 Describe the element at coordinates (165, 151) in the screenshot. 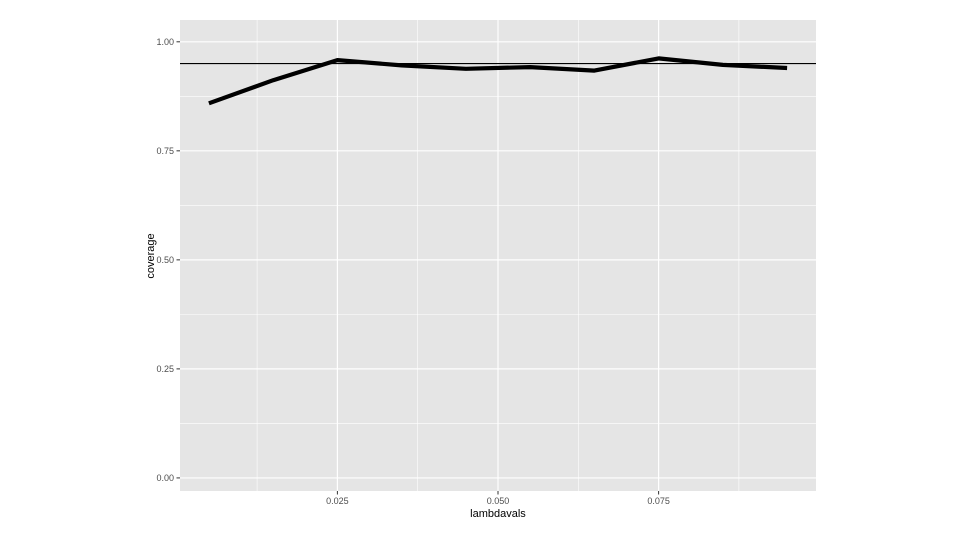

I see `y-tick-label: 0.75` at that location.